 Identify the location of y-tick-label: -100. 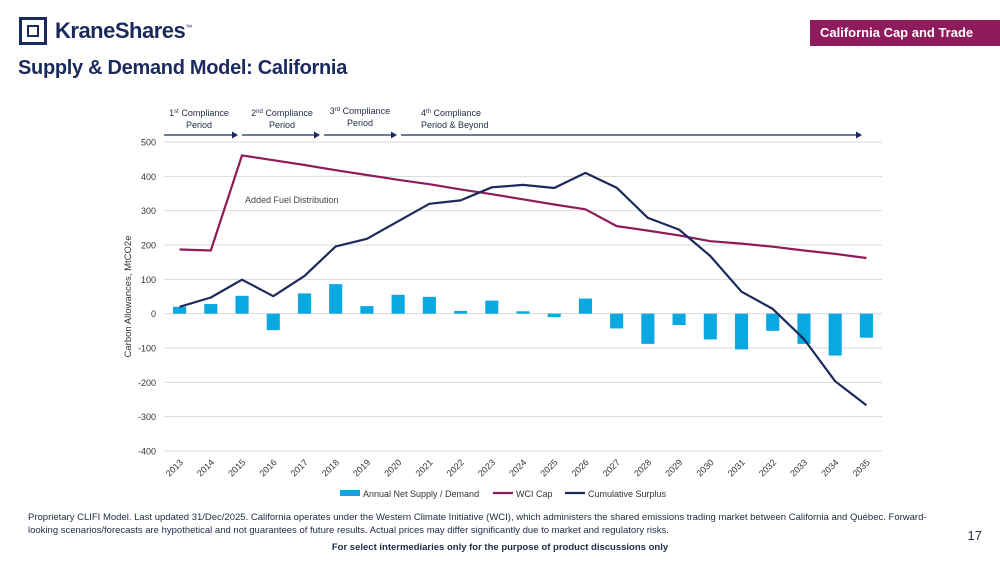
(147, 349).